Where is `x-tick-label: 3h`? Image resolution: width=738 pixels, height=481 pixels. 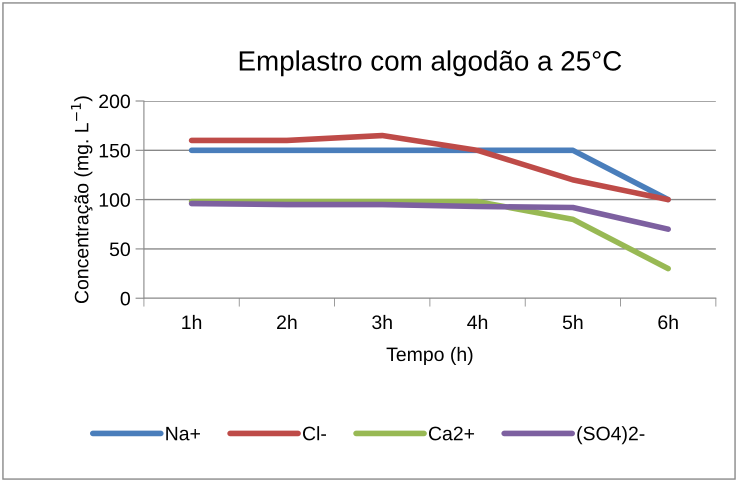
x-tick-label: 3h is located at coordinates (382, 322).